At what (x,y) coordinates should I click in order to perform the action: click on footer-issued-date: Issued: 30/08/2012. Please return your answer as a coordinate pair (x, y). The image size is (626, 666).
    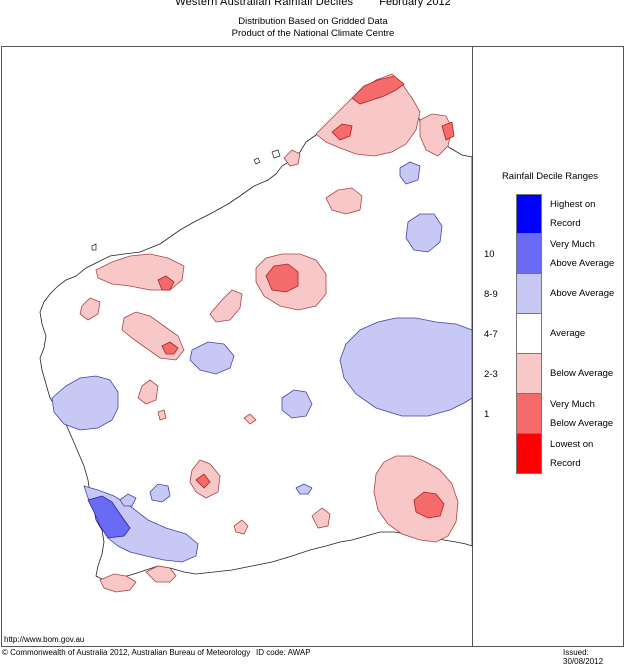
    Looking at the image, I should click on (583, 657).